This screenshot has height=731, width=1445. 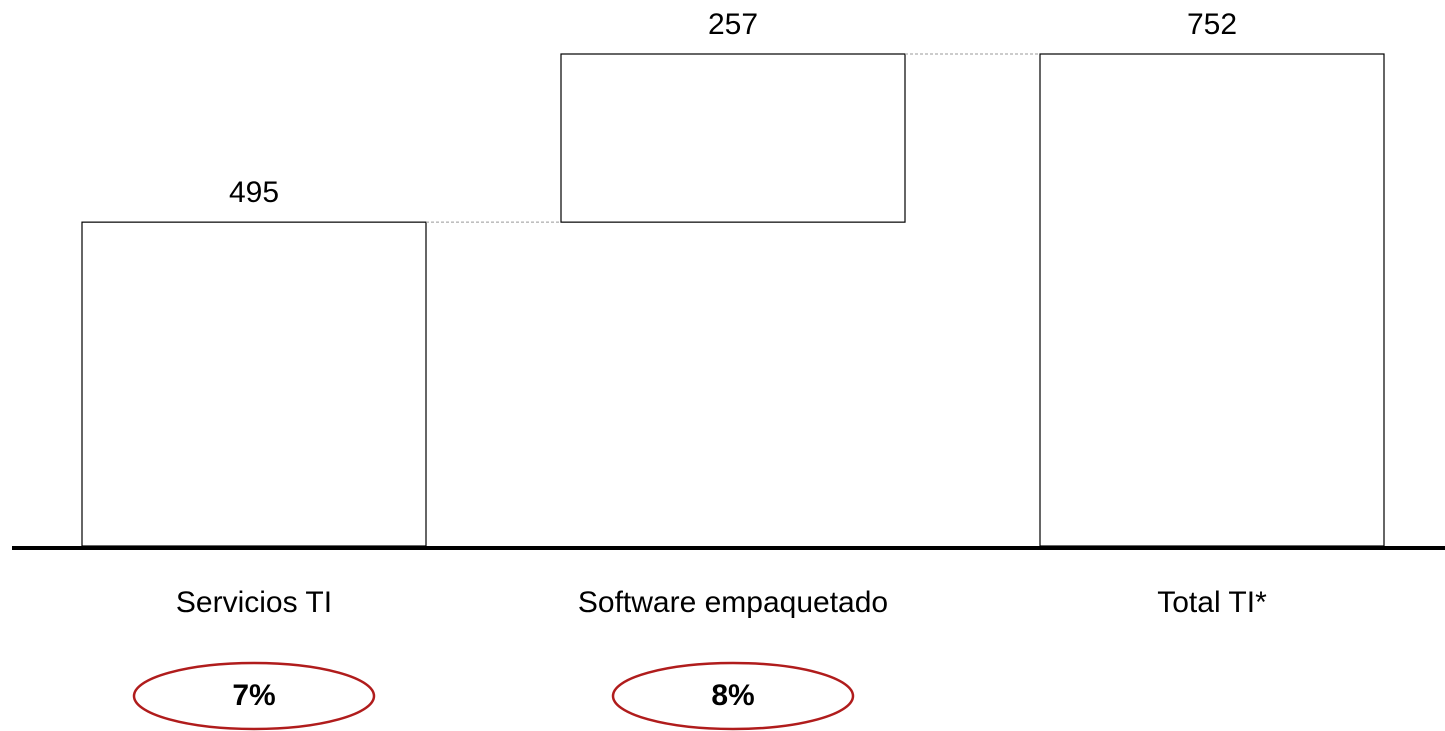 I want to click on x-tick-label: Software empaquetado, so click(x=733, y=602).